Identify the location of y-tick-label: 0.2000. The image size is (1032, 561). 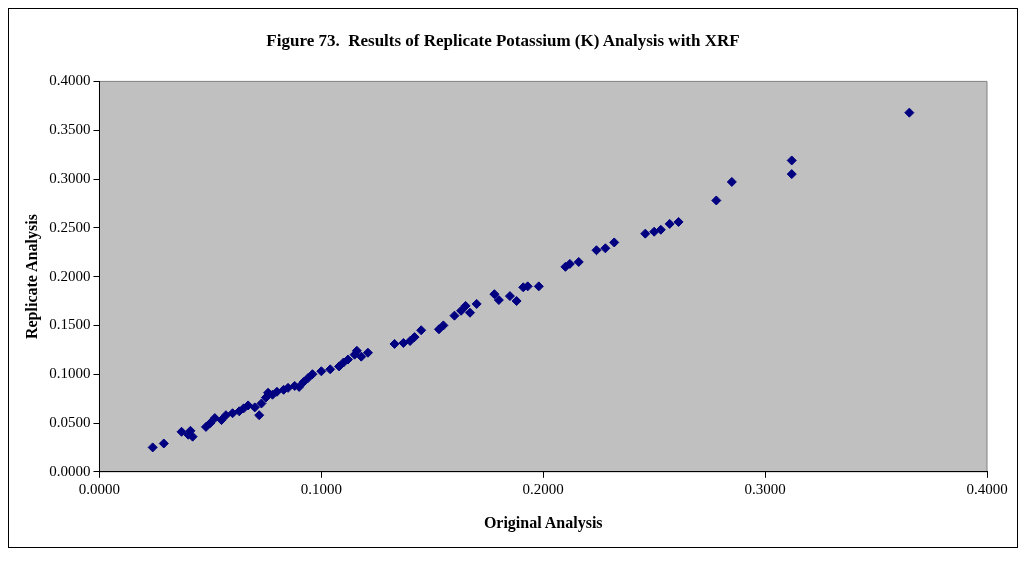
(70, 275).